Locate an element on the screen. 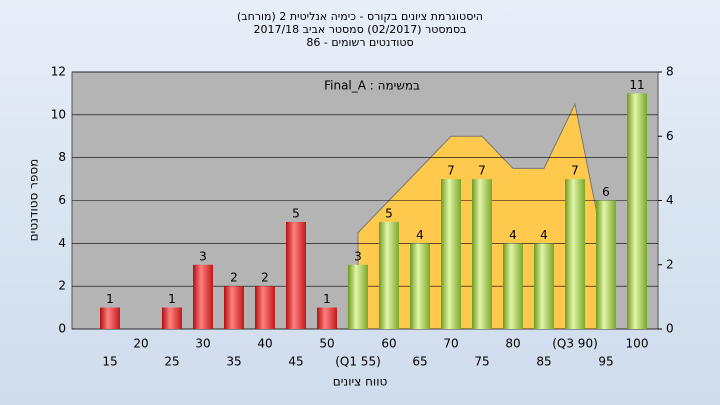 Image resolution: width=720 pixels, height=405 pixels. y-tick-label: 2 is located at coordinates (62, 286).